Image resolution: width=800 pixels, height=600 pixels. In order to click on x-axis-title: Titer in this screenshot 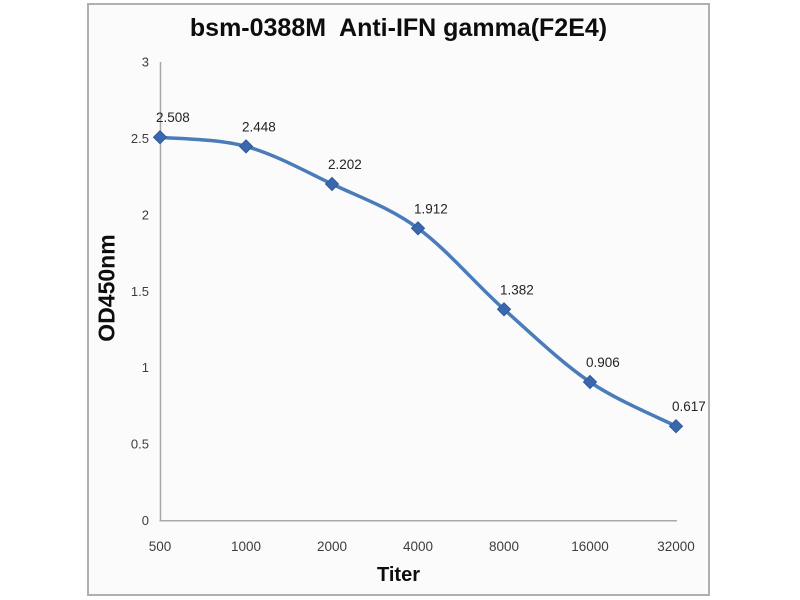, I will do `click(398, 575)`.